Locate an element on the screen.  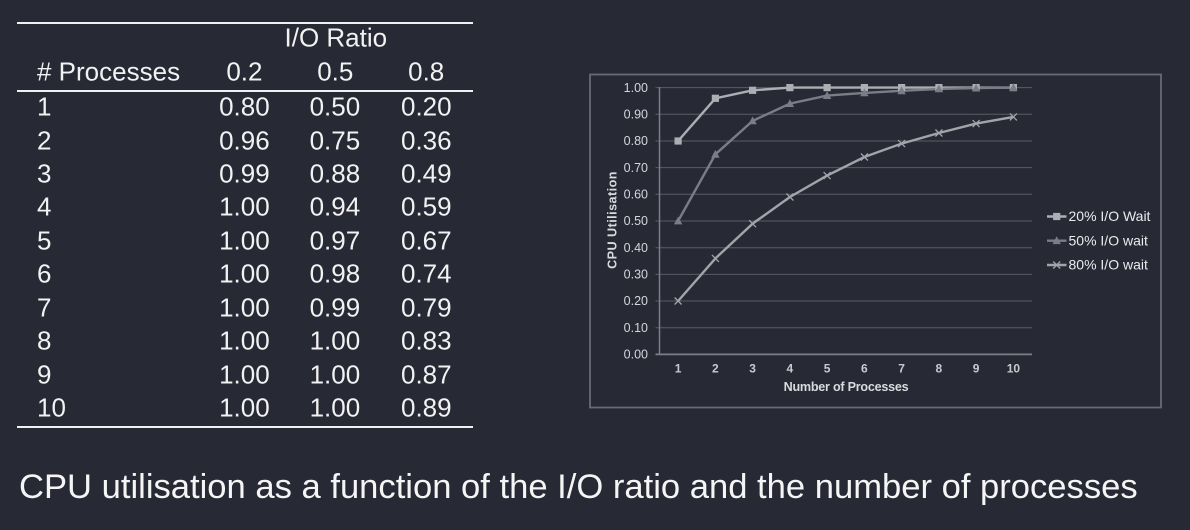
svg-text: 50% I/O wait is located at coordinates (1108, 240).